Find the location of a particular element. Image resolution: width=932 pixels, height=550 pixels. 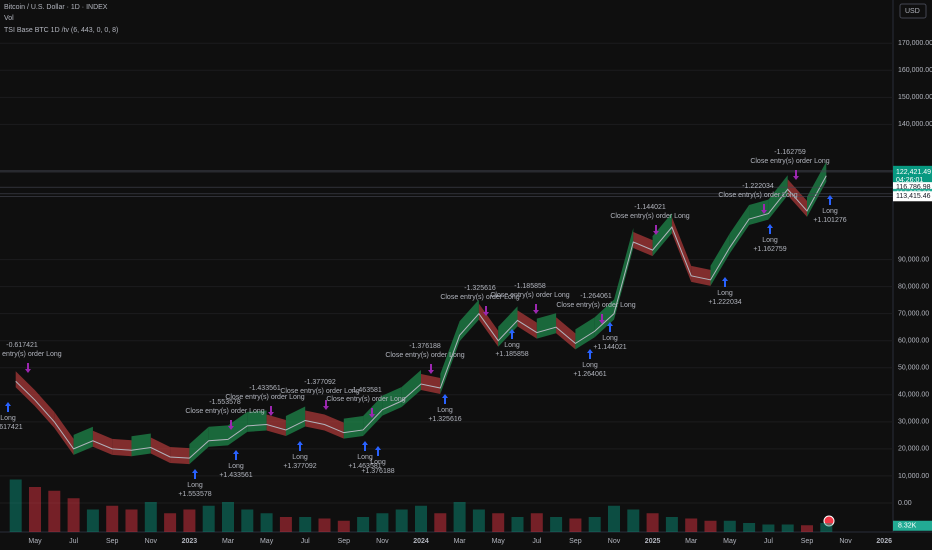

entry-pnl: 0.617421 is located at coordinates (11, 427).